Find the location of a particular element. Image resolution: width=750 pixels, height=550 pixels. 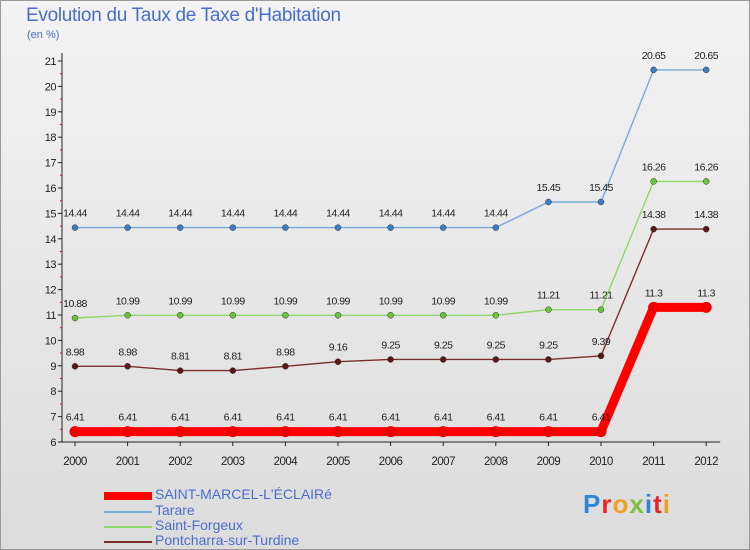

y-tick-label: 11 is located at coordinates (51, 316).